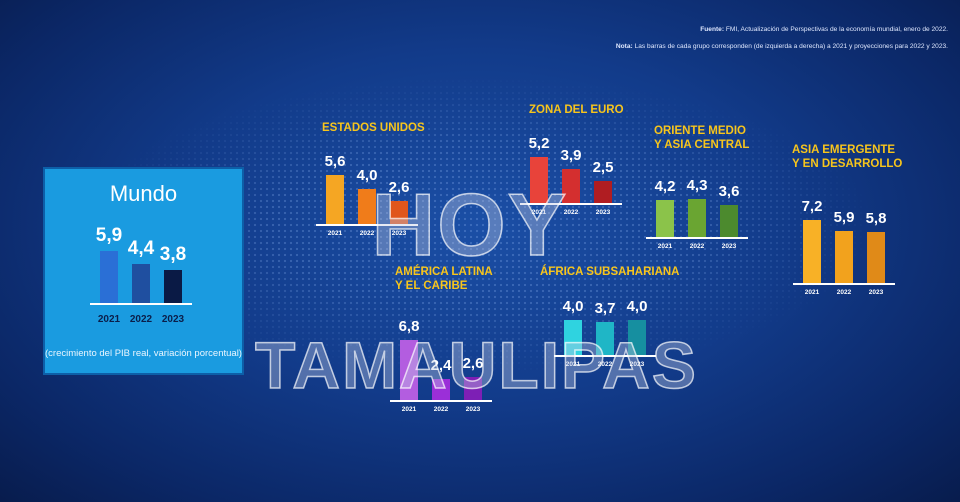  Describe the element at coordinates (605, 356) in the screenshot. I see `baseline-africa-subsahariana` at that location.